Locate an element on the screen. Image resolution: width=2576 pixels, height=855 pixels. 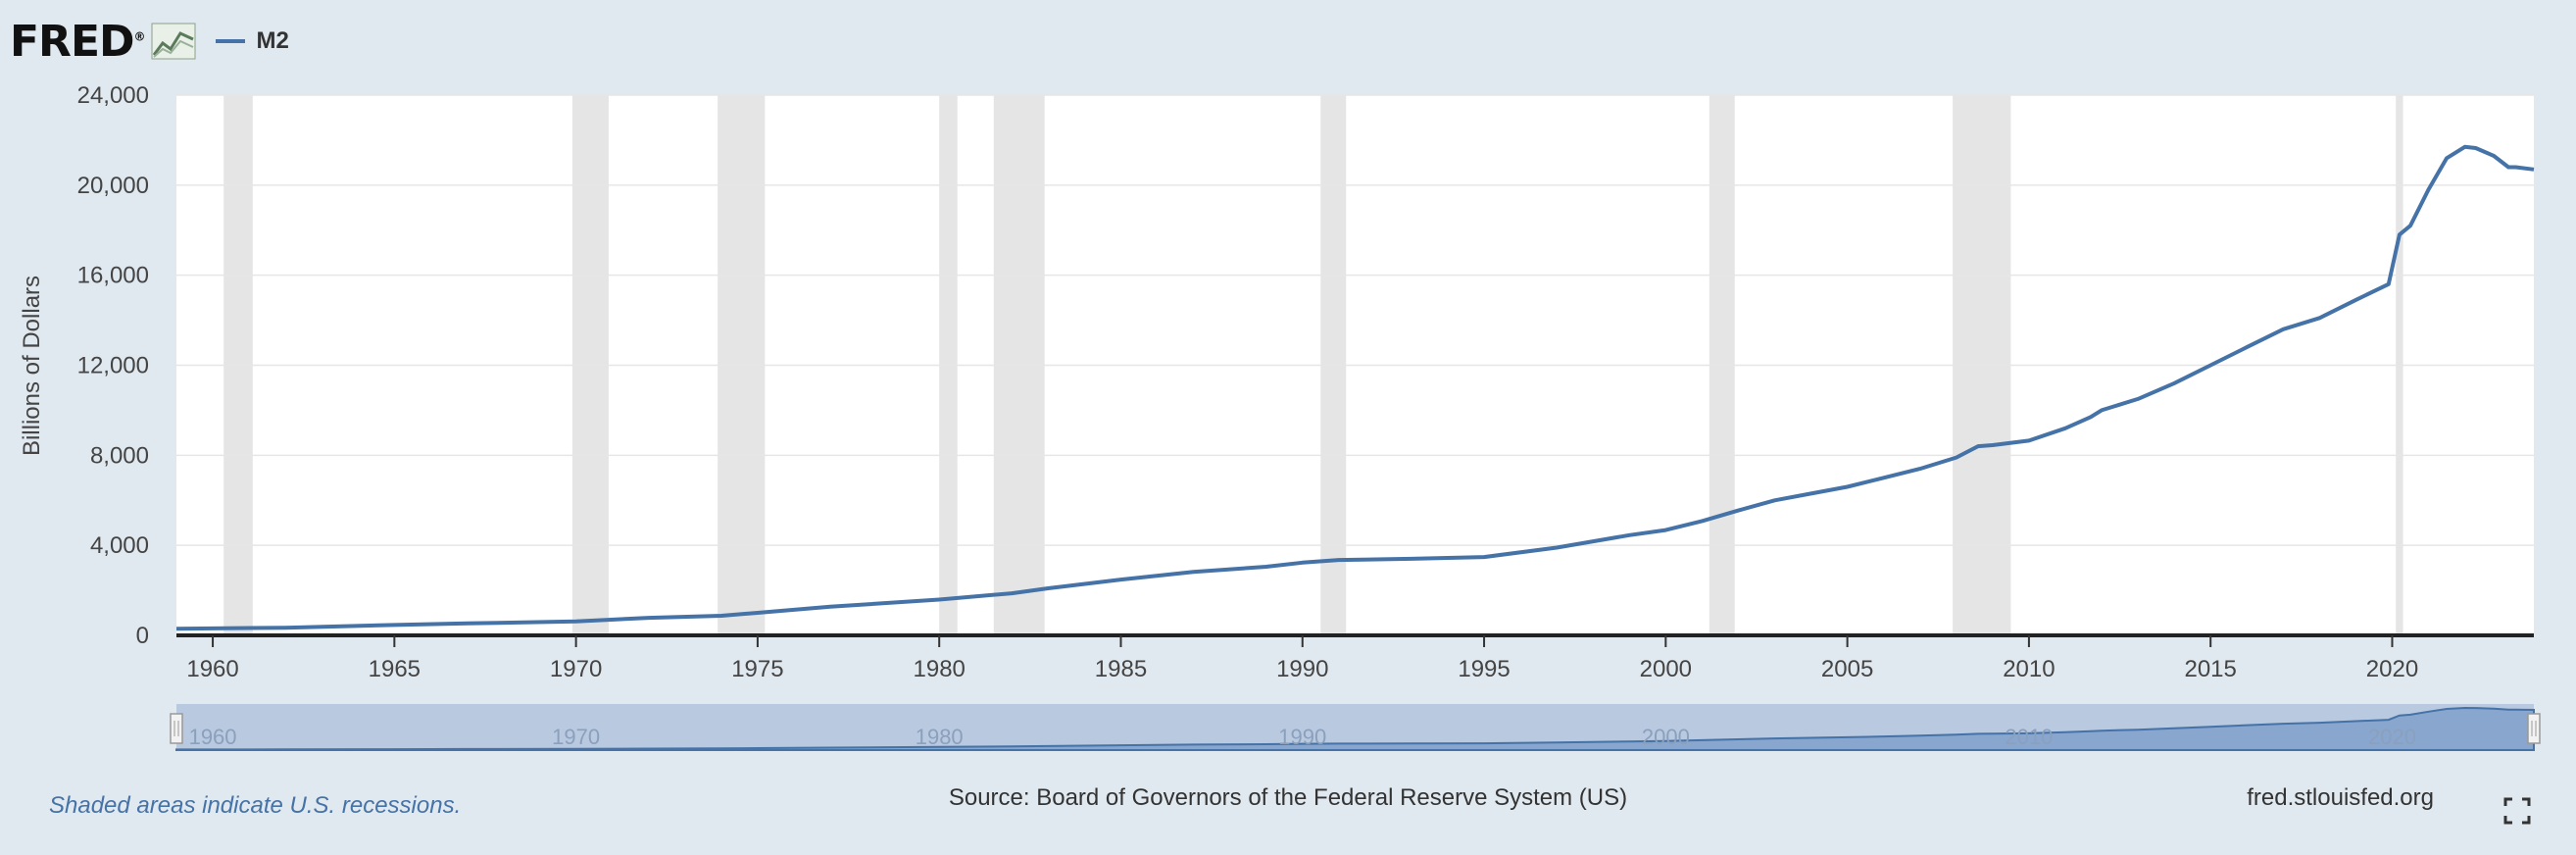
logo-text: FRED is located at coordinates (72, 41).